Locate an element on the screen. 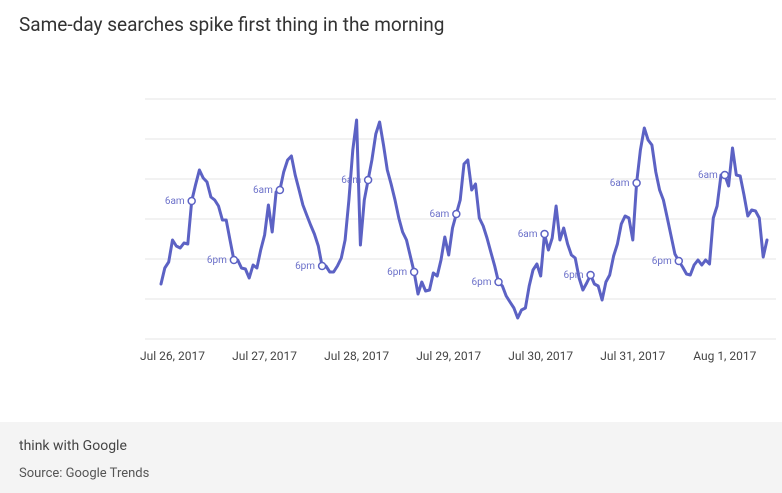 This screenshot has width=782, height=493. x-tick-label: Jul 31, 2017 is located at coordinates (632, 356).